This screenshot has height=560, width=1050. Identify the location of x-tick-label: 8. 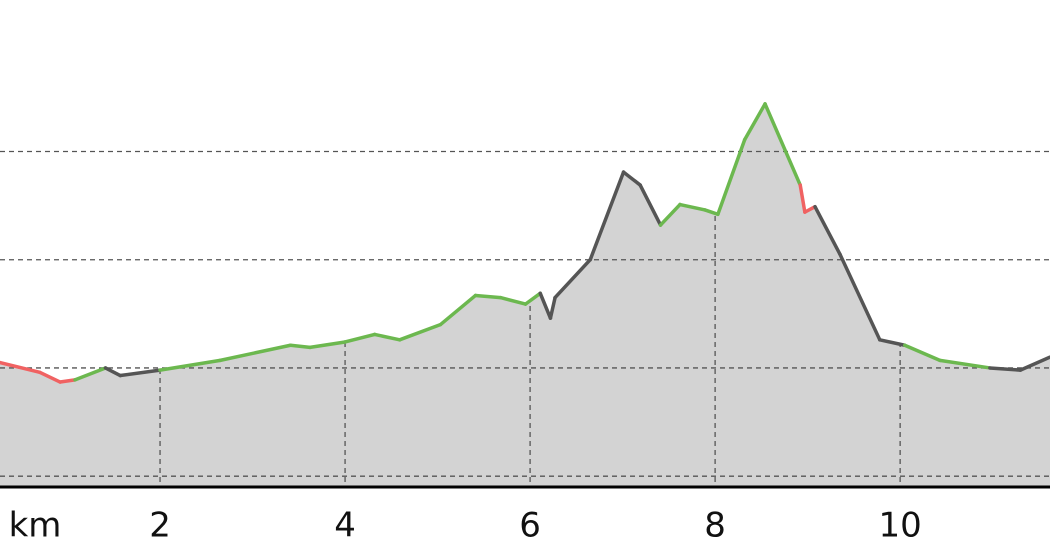
(715, 526).